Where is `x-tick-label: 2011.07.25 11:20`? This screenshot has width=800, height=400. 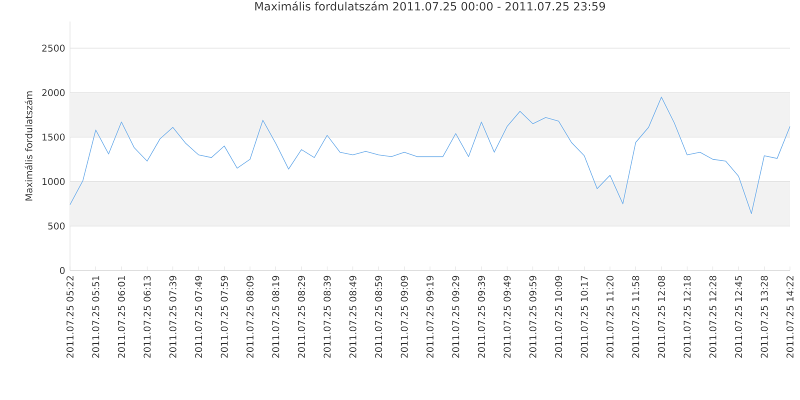
x-tick-label: 2011.07.25 11:20 is located at coordinates (610, 317).